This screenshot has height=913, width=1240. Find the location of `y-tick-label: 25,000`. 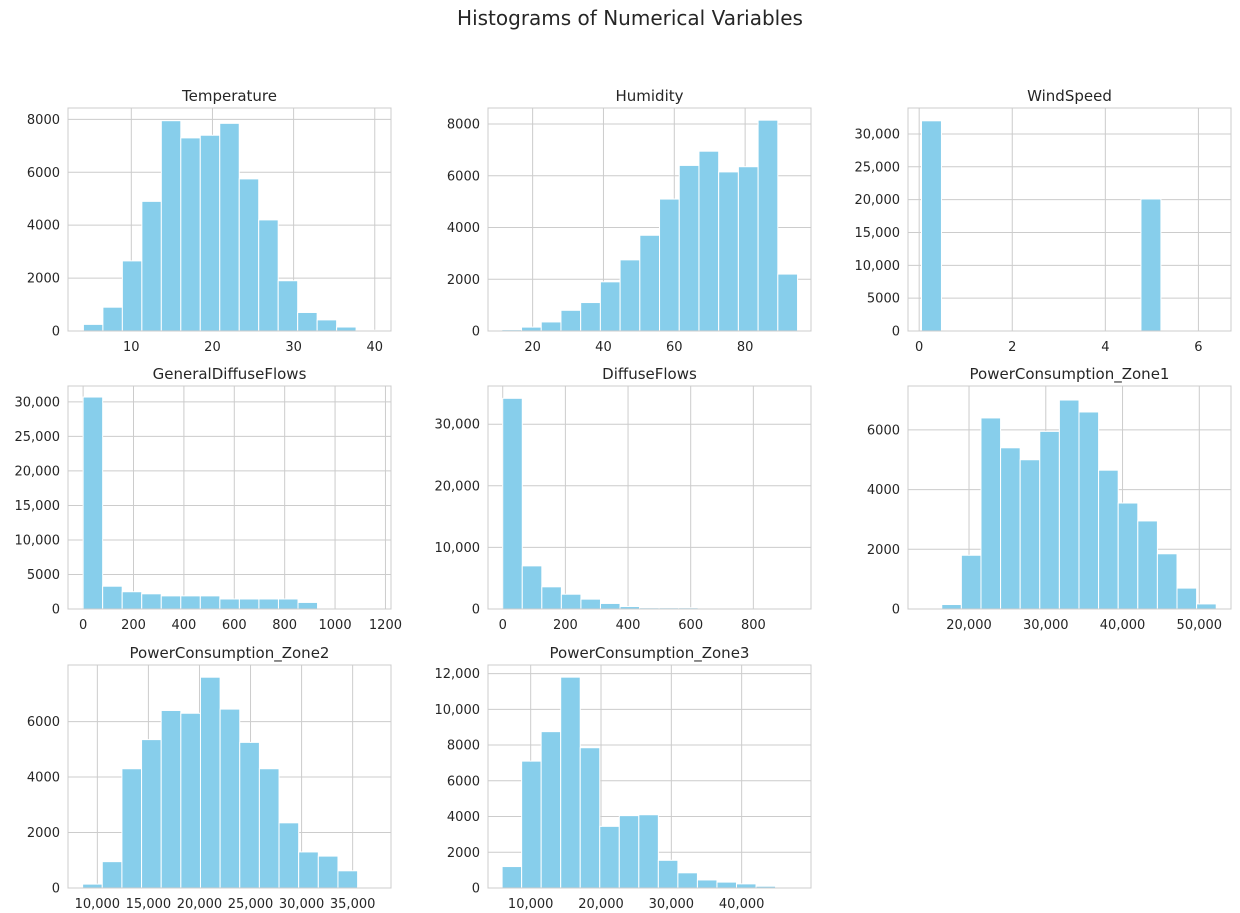

y-tick-label: 25,000 is located at coordinates (878, 167).